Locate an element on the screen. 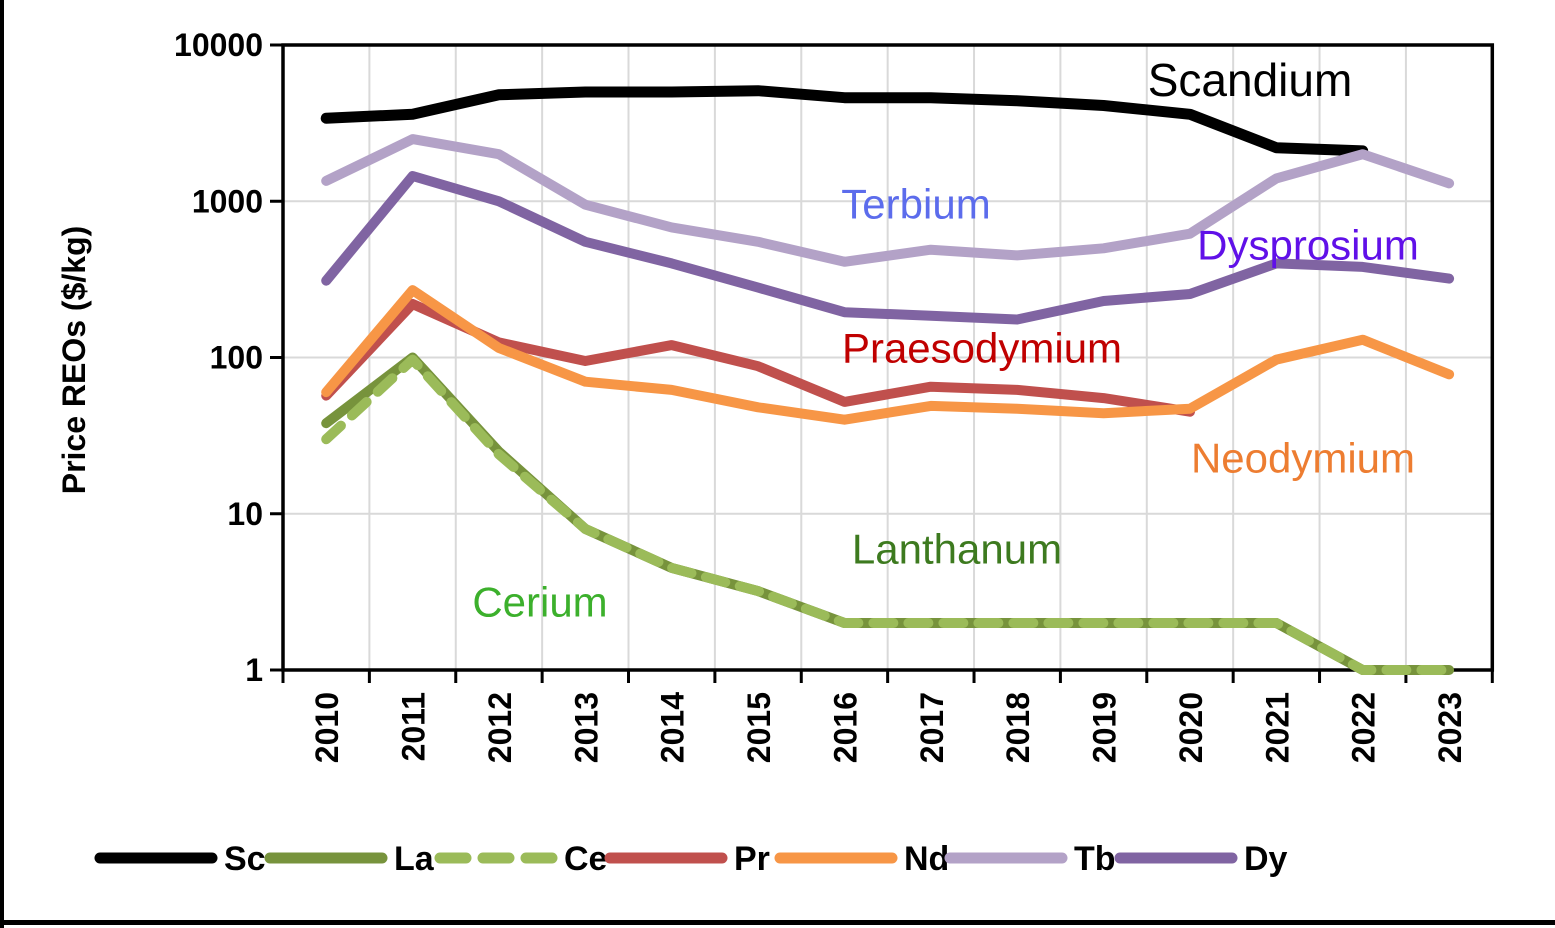  x-tick-label: 2012 is located at coordinates (500, 727).